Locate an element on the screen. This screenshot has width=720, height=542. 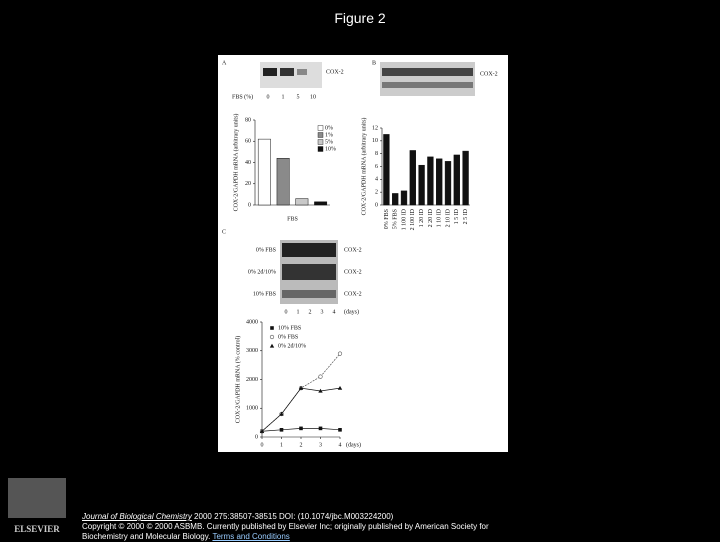
y-tick-label: 2000 is located at coordinates (252, 380).